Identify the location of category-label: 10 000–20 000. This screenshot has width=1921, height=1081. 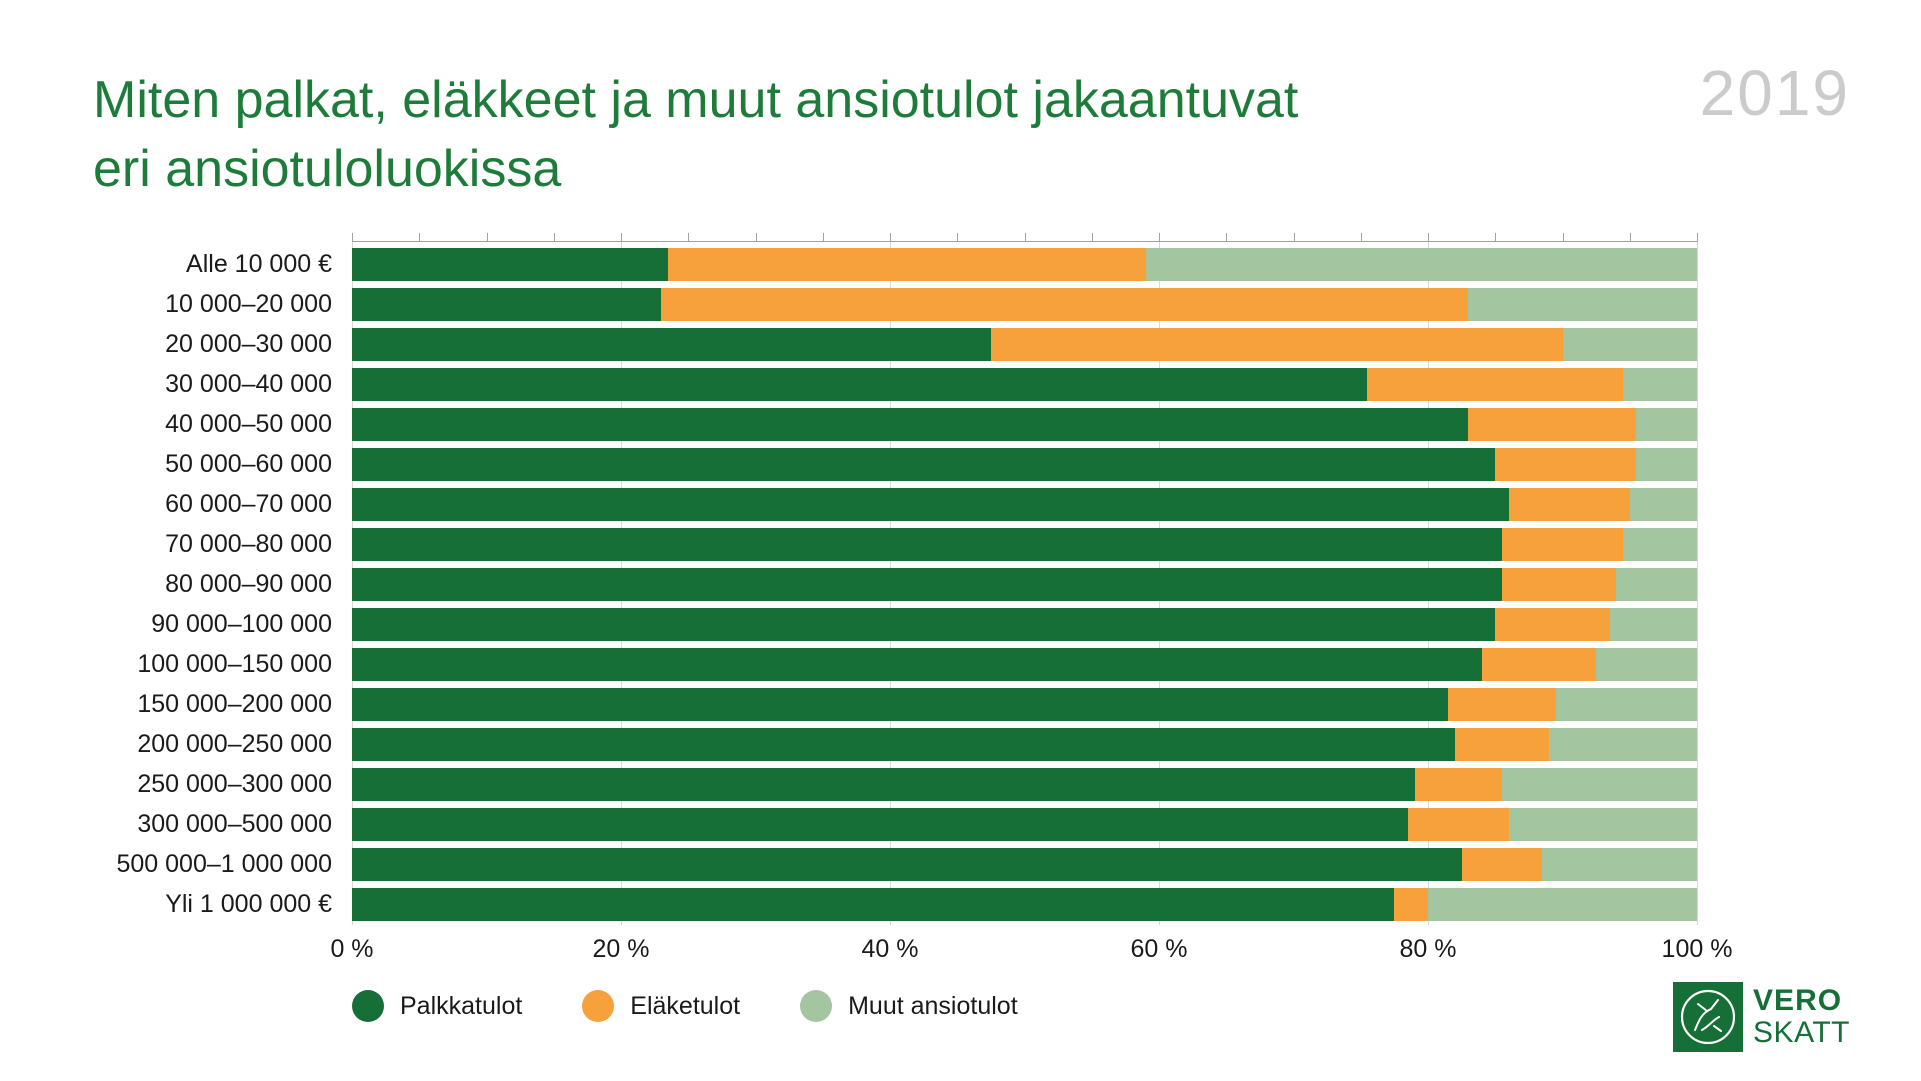
(248, 303).